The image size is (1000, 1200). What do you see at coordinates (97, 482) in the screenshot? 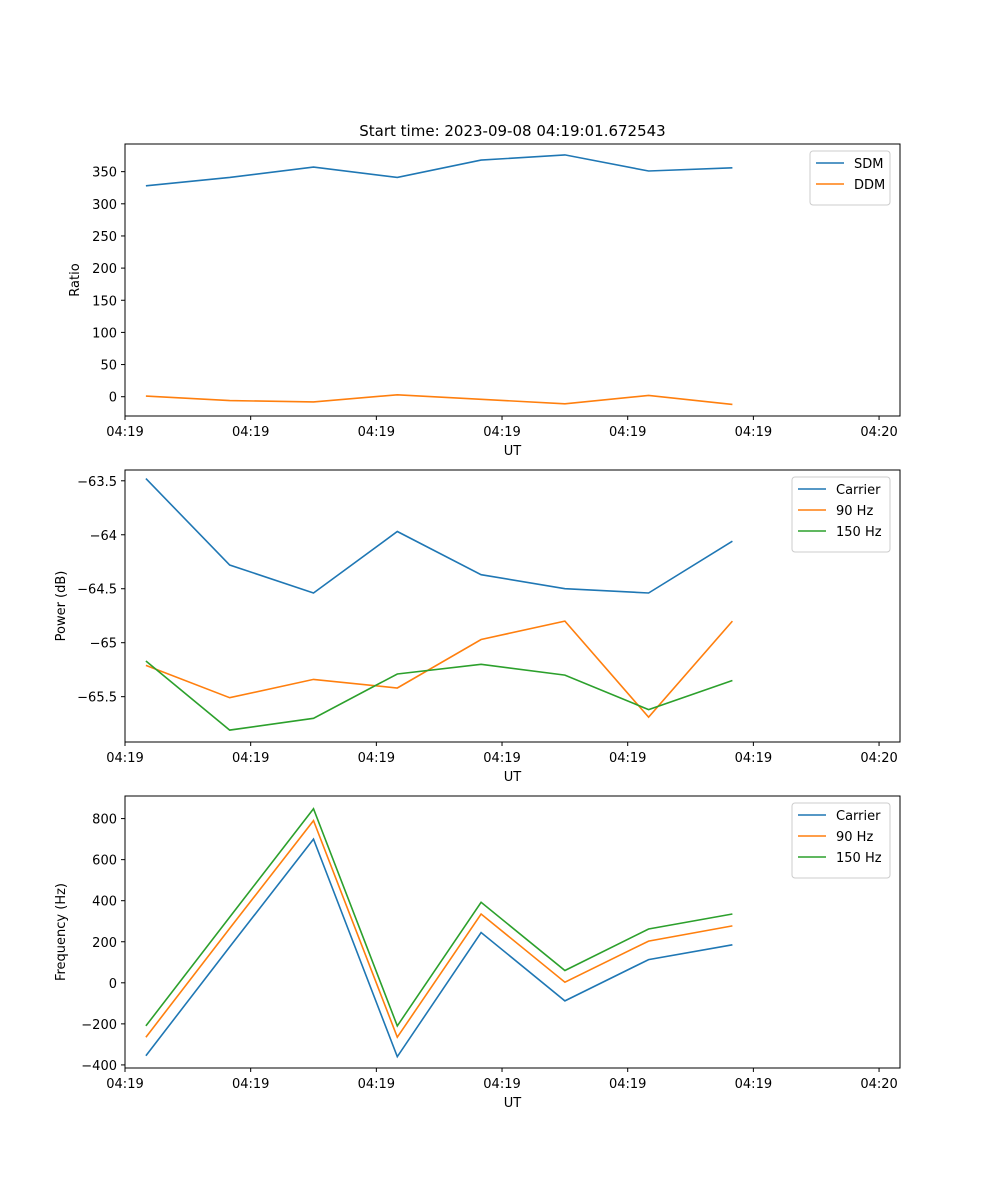
I see `y-tick-label: −63.5` at bounding box center [97, 482].